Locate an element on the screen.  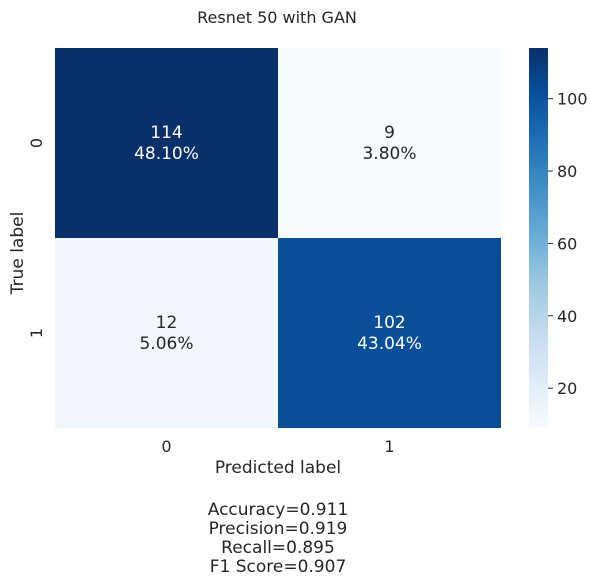
y-tick-label: 0 is located at coordinates (36, 143).